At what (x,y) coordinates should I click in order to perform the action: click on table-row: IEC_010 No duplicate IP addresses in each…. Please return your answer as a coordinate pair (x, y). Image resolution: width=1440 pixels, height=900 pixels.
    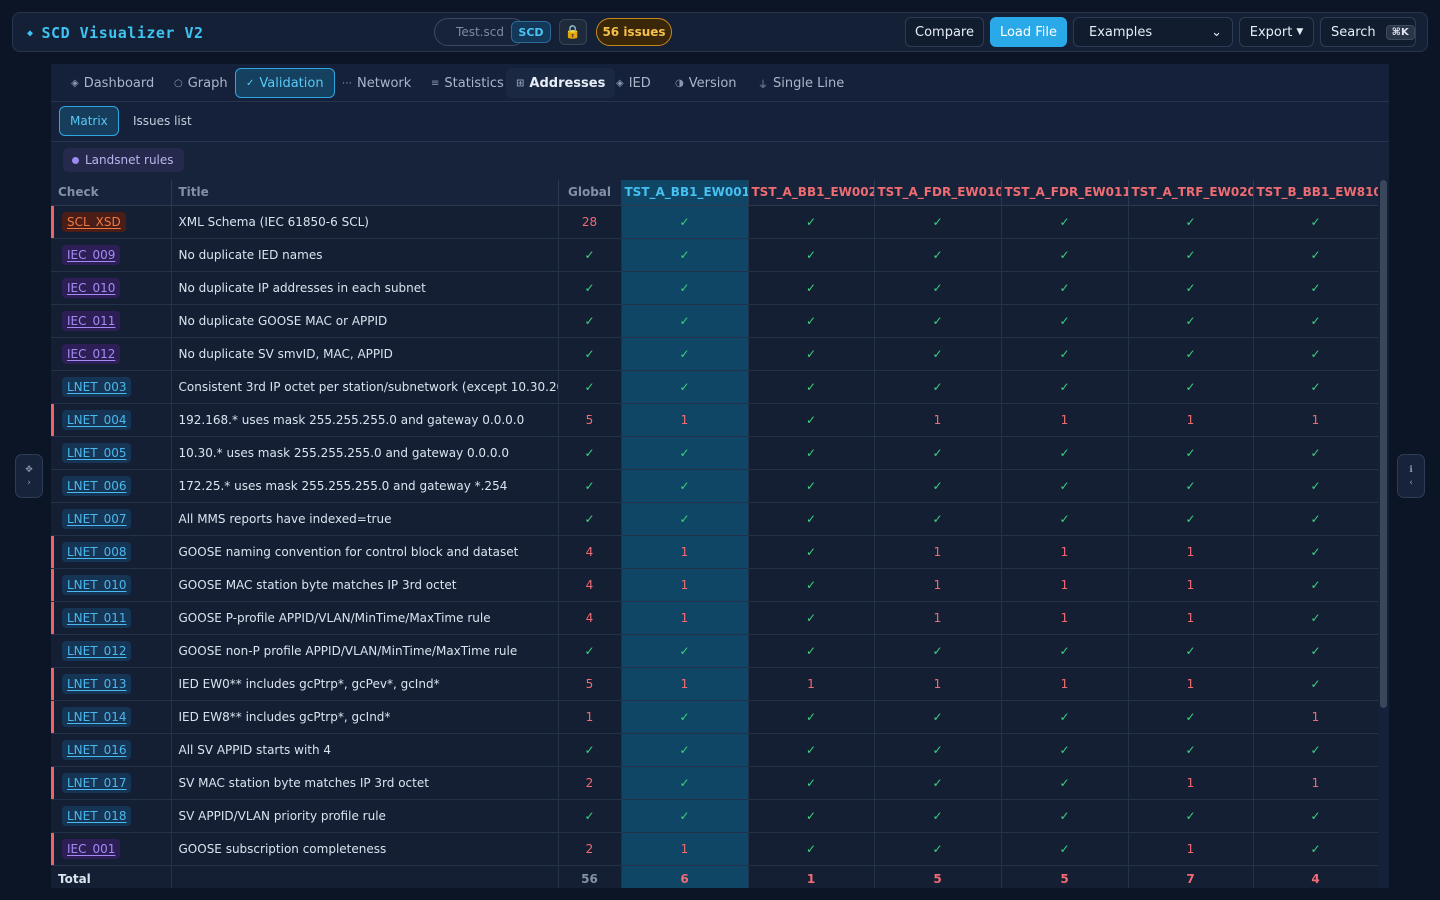
    Looking at the image, I should click on (714, 288).